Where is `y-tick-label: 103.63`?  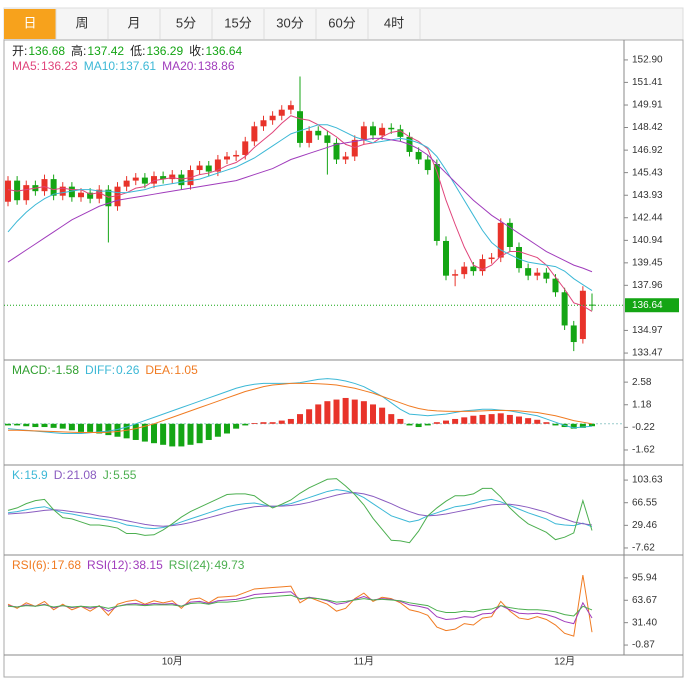
y-tick-label: 103.63 is located at coordinates (647, 480).